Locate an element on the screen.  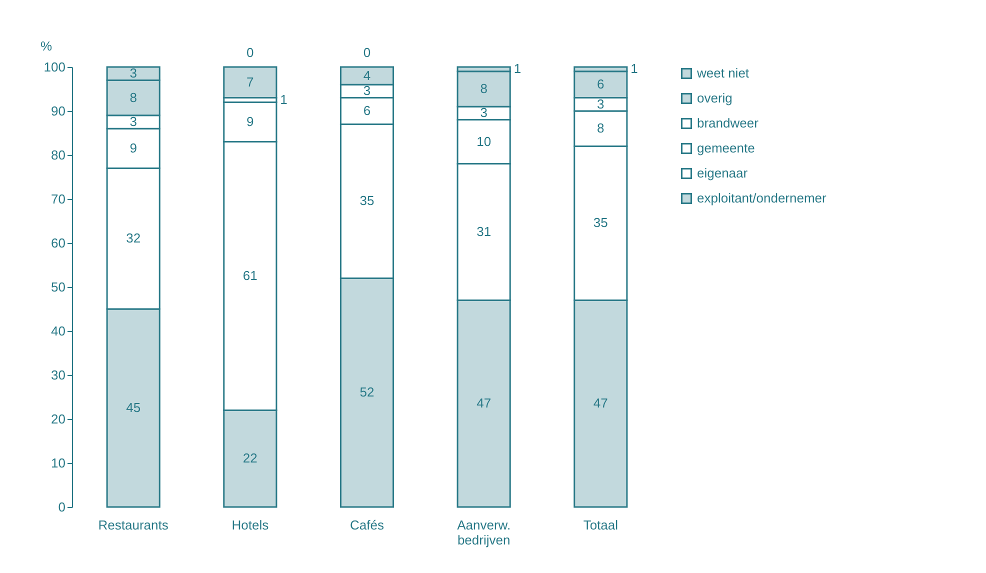
data-label: 52 is located at coordinates (367, 392).